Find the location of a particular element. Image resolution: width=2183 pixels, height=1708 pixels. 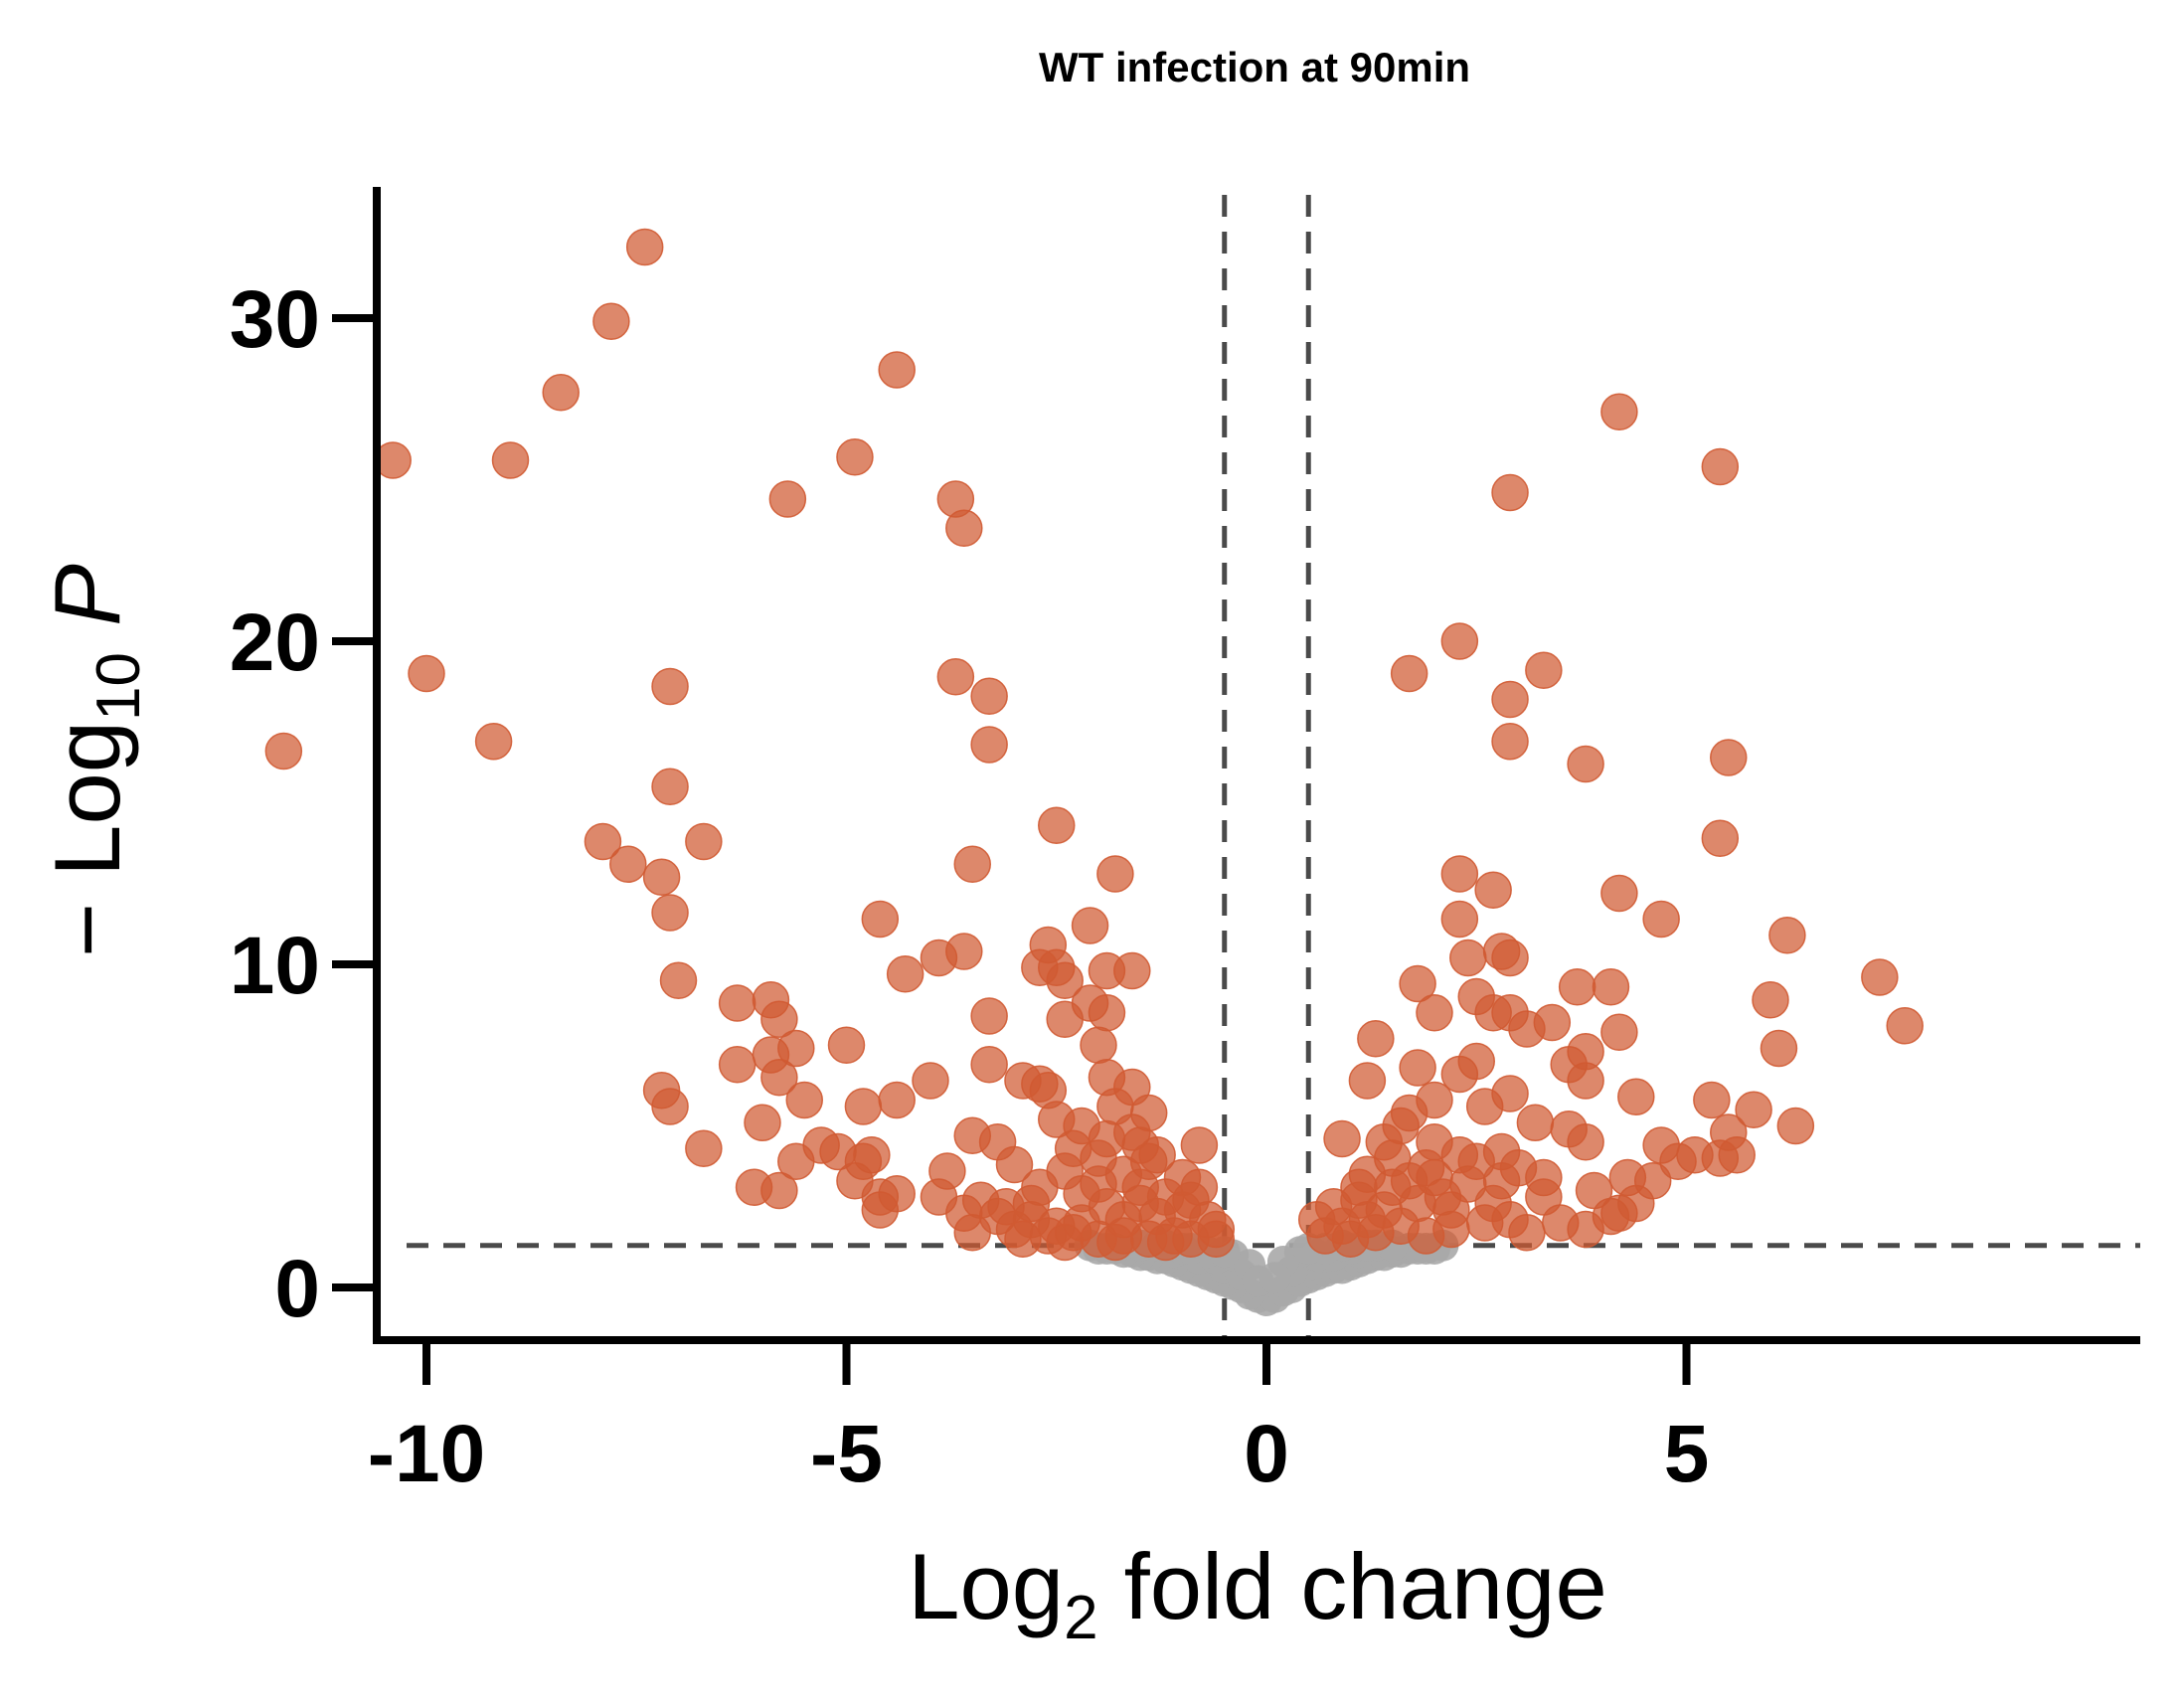

y-axis-label-subscript: 10 is located at coordinates (118, 686).